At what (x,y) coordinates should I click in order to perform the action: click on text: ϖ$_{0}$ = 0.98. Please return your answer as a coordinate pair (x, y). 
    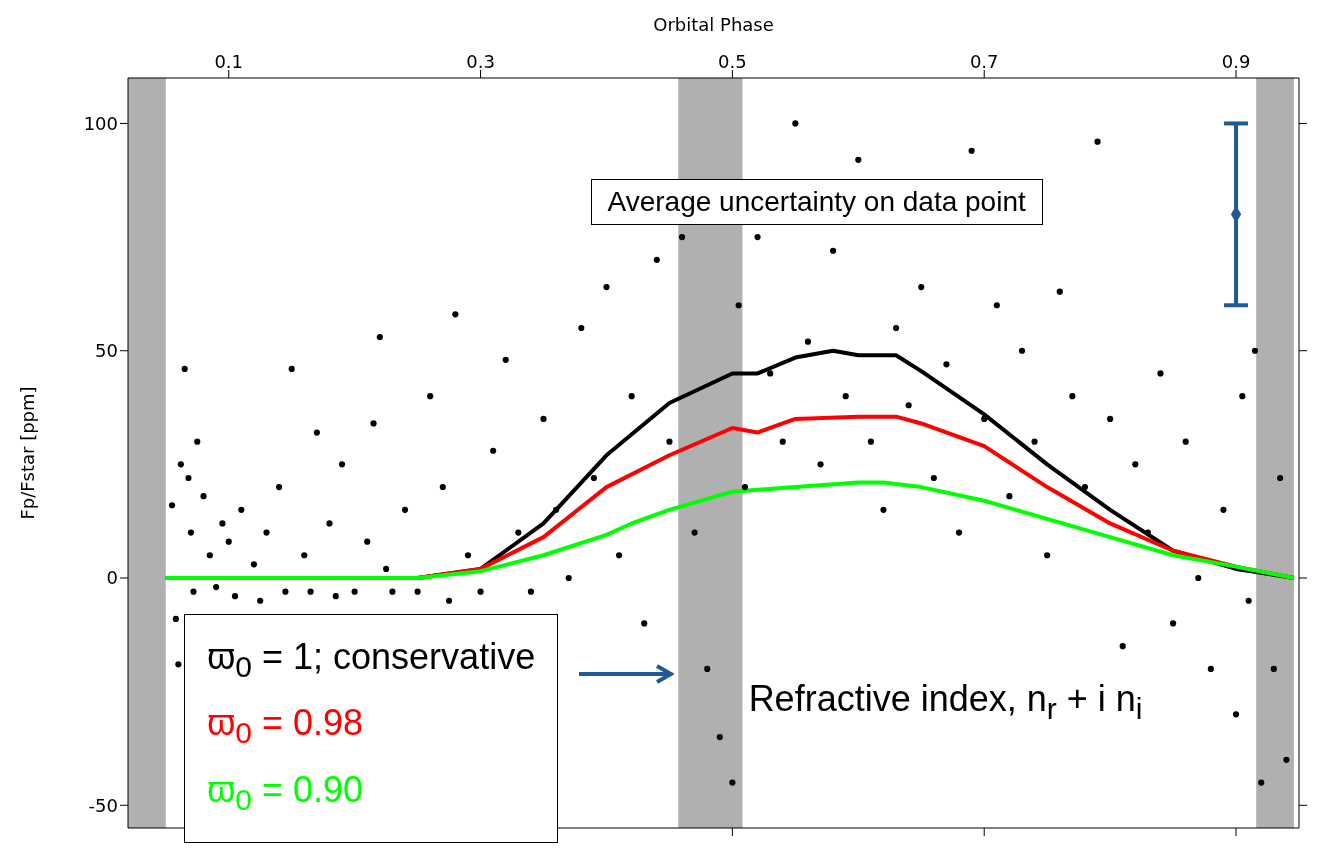
    Looking at the image, I should click on (285, 726).